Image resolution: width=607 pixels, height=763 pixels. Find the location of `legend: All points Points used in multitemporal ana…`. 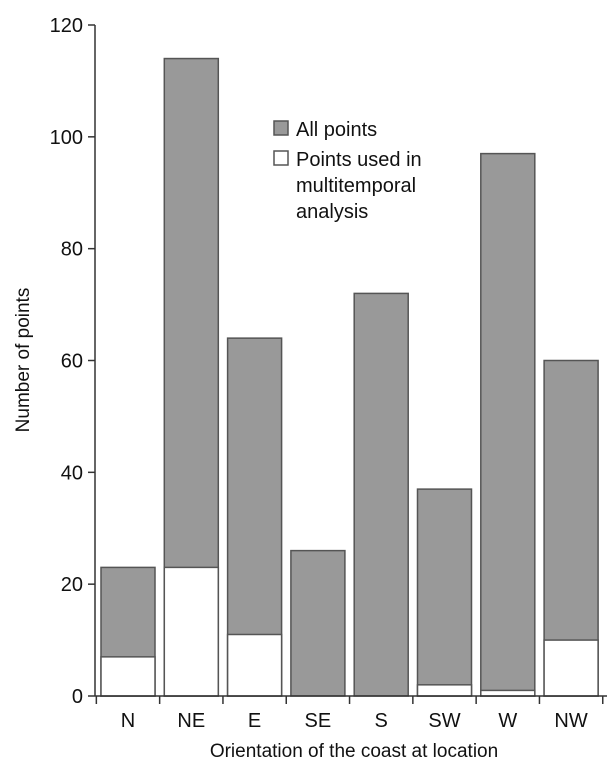

legend: All points Points used in multitemporal ana… is located at coordinates (347, 171).